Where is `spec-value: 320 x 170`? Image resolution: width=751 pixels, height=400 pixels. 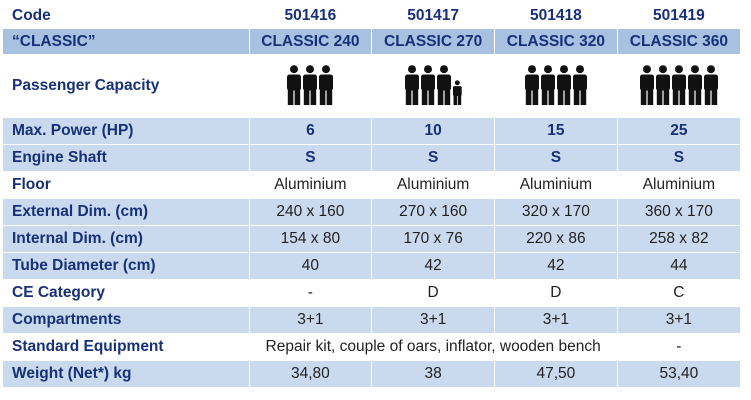
spec-value: 320 x 170 is located at coordinates (556, 212).